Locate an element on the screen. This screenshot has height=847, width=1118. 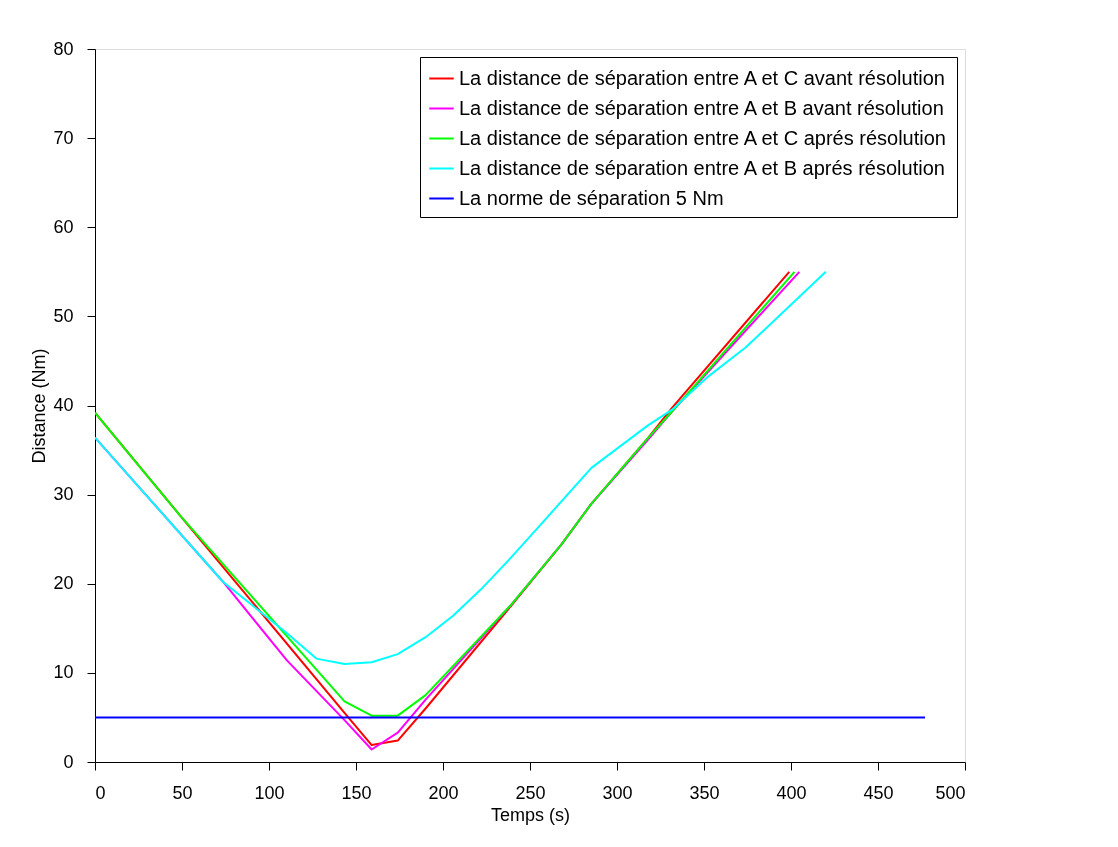
x-tick-label: 200 is located at coordinates (443, 792).